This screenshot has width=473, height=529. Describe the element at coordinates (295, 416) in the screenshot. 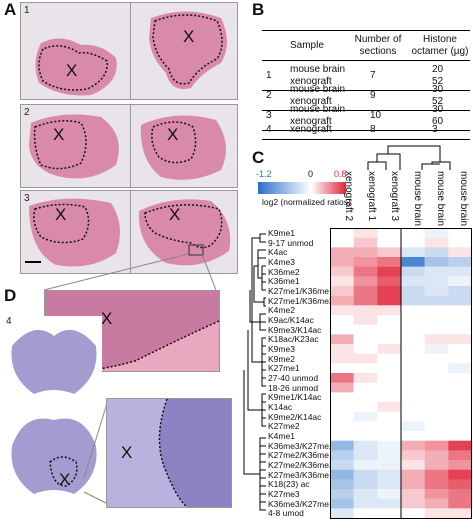

I see `heatmap-row-label: K9me2/K14ac` at that location.